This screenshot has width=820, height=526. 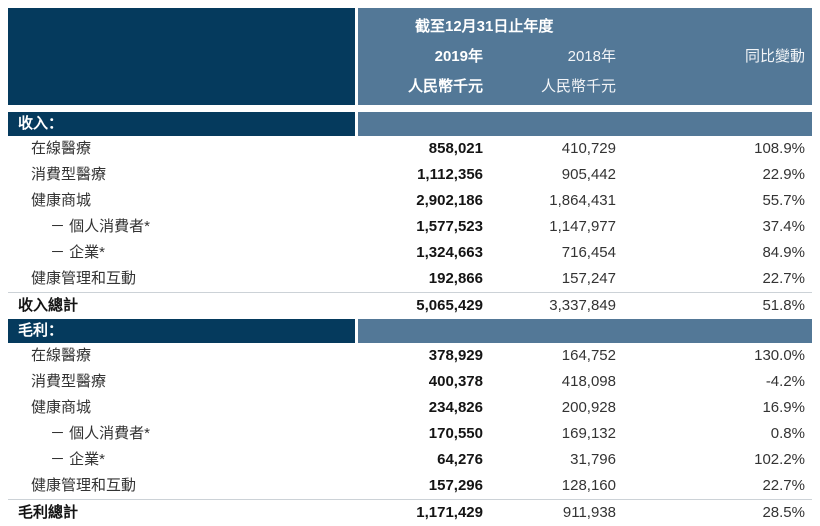 I want to click on value-2018: 410,729, so click(x=588, y=148).